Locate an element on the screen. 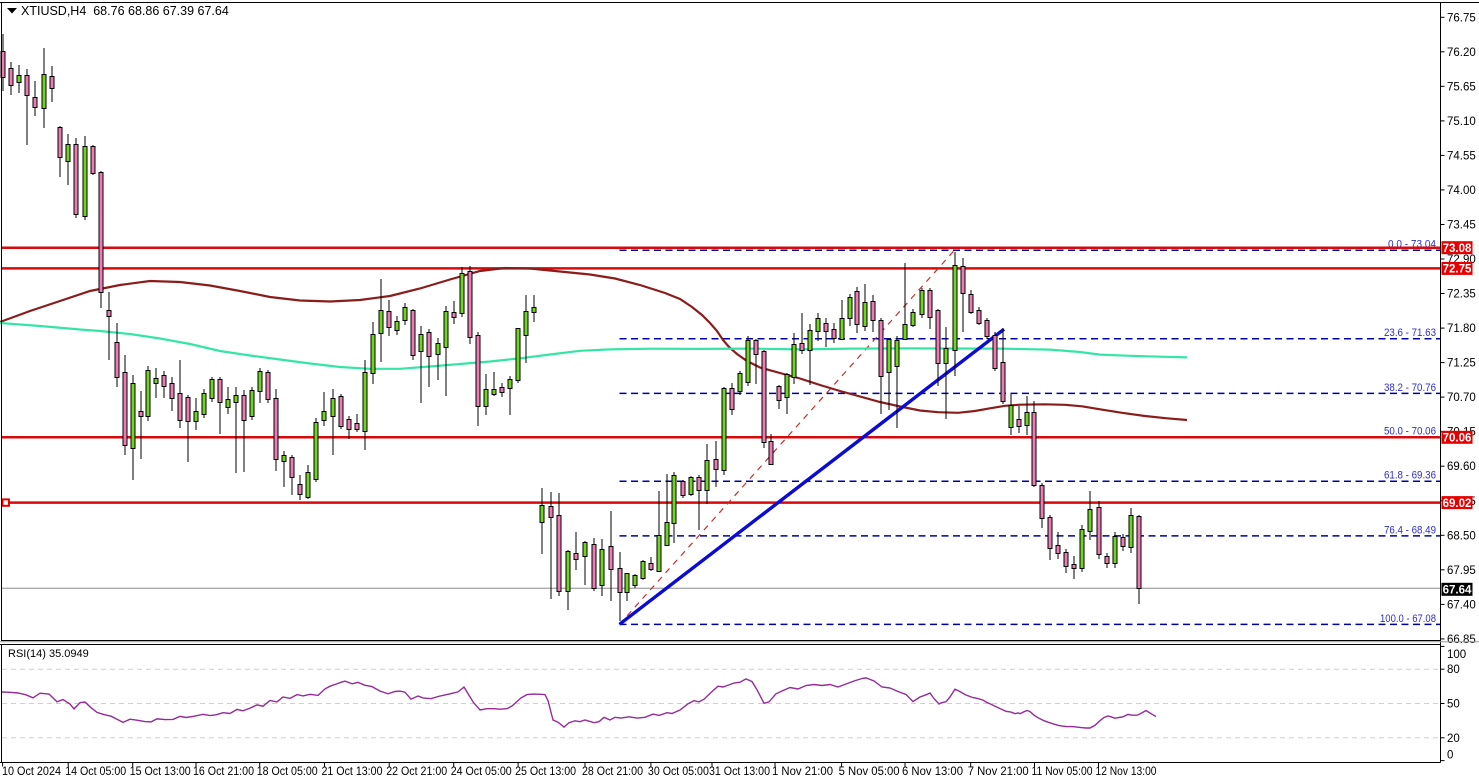  svg-text: 24 Oct 05:00 is located at coordinates (481, 772).